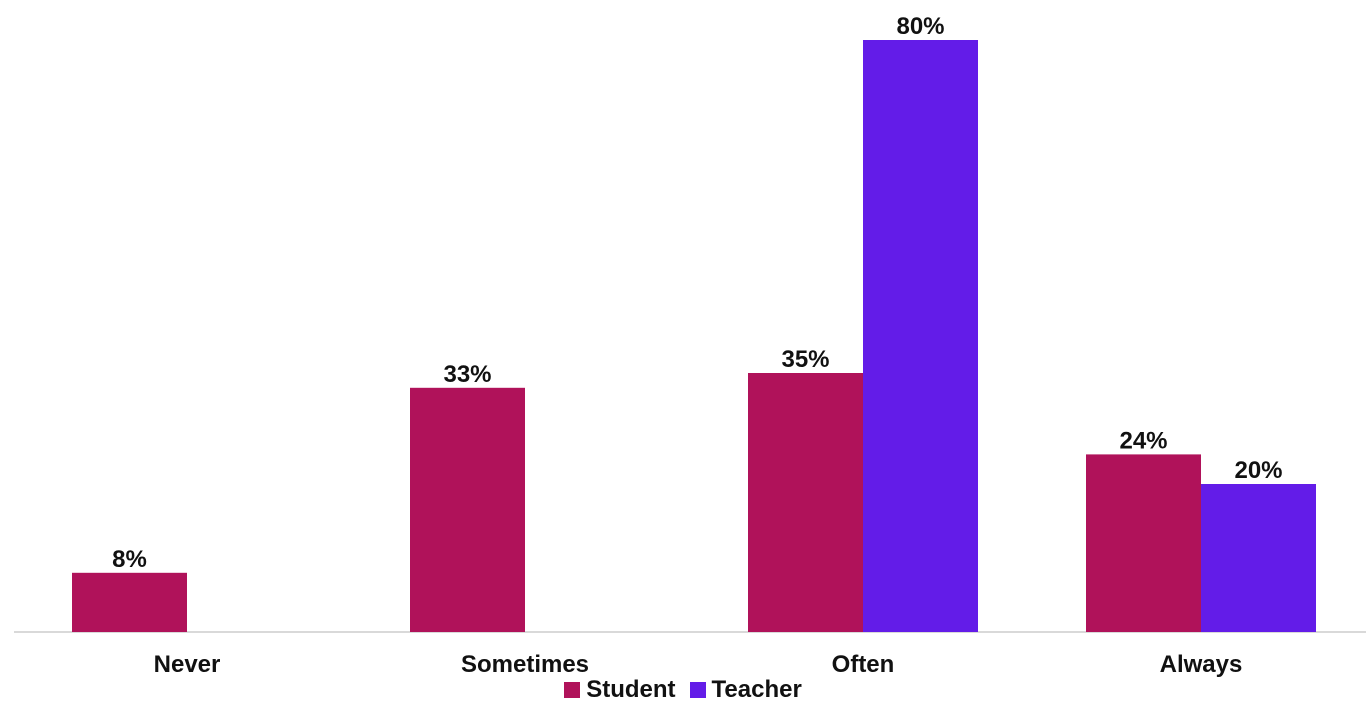 The width and height of the screenshot is (1366, 709). Describe the element at coordinates (187, 664) in the screenshot. I see `x-tick-label-never: Never` at that location.